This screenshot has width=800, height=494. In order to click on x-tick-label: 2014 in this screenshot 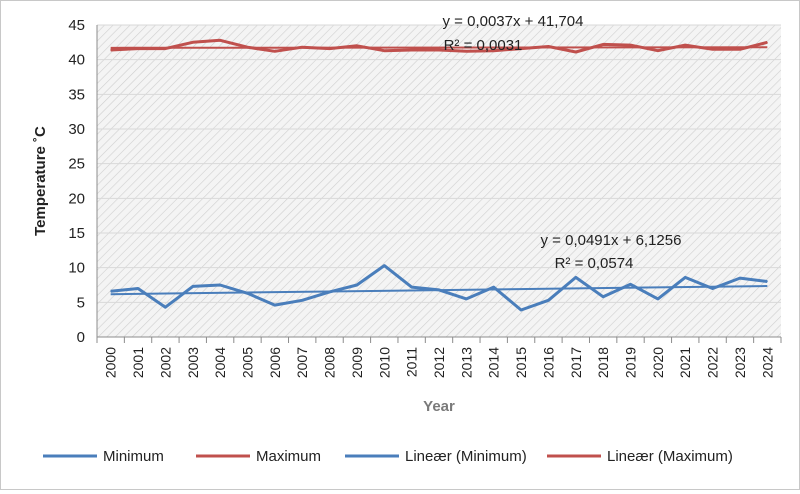, I will do `click(494, 362)`.